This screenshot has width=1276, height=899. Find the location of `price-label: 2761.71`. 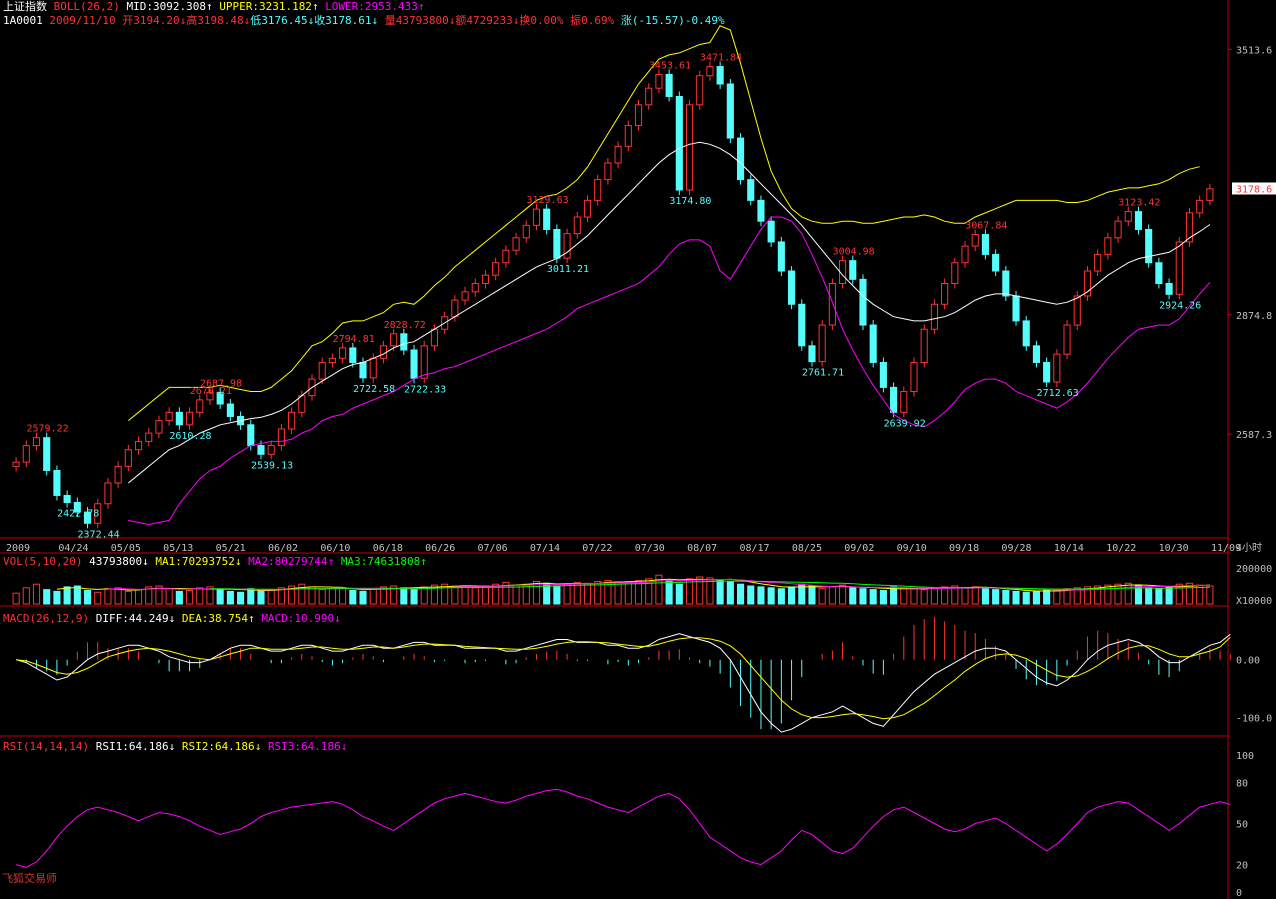

price-label: 2761.71 is located at coordinates (823, 373).